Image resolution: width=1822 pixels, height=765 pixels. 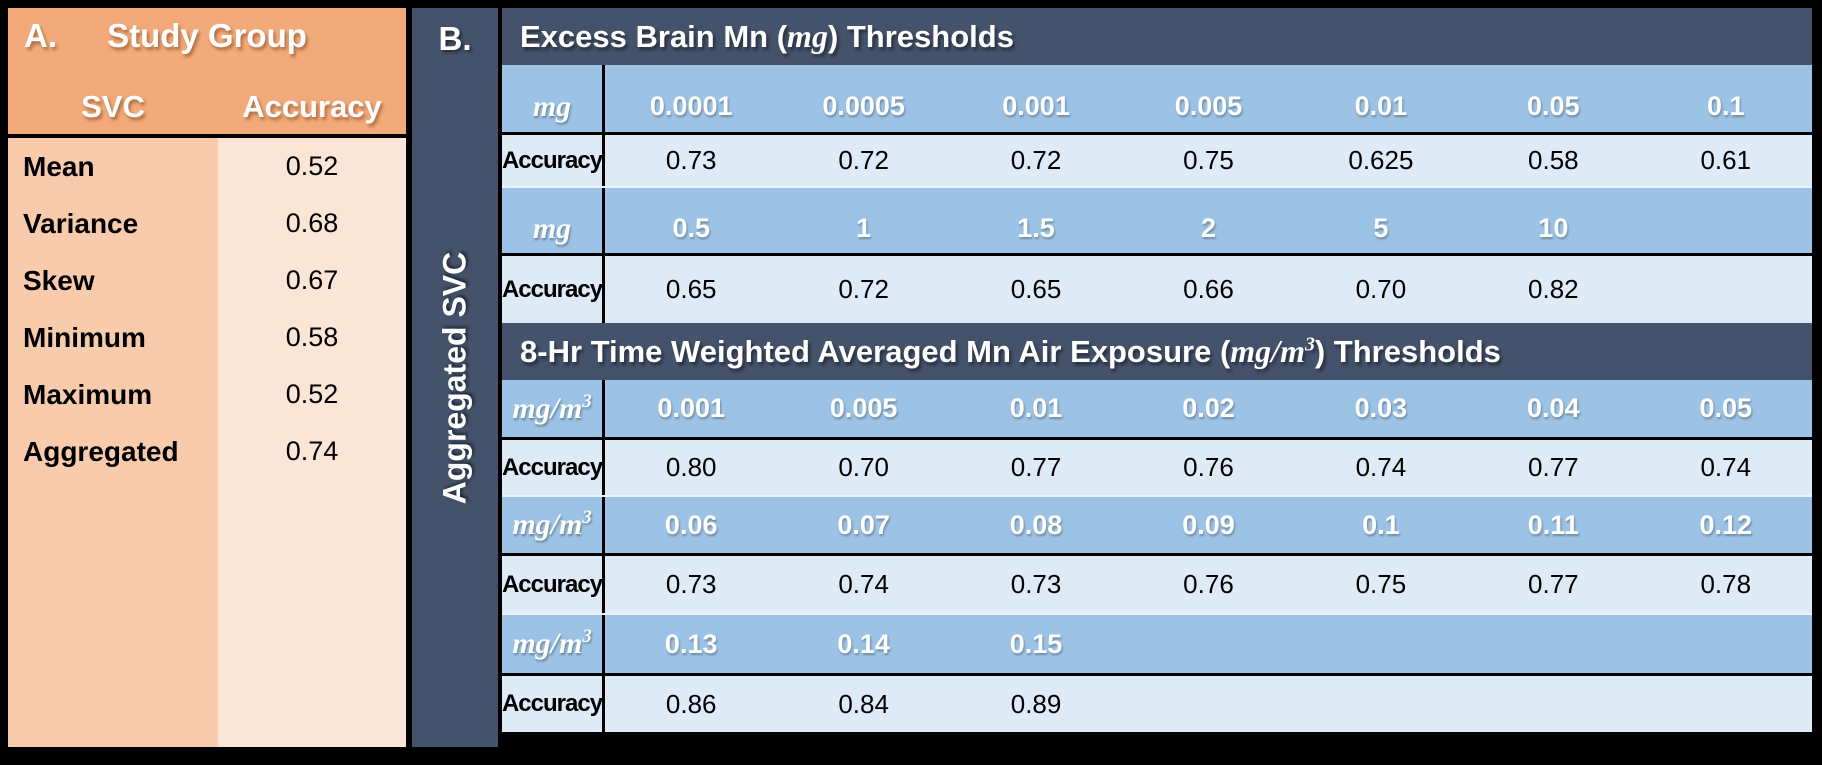 I want to click on panel-divider, so click(x=409, y=377).